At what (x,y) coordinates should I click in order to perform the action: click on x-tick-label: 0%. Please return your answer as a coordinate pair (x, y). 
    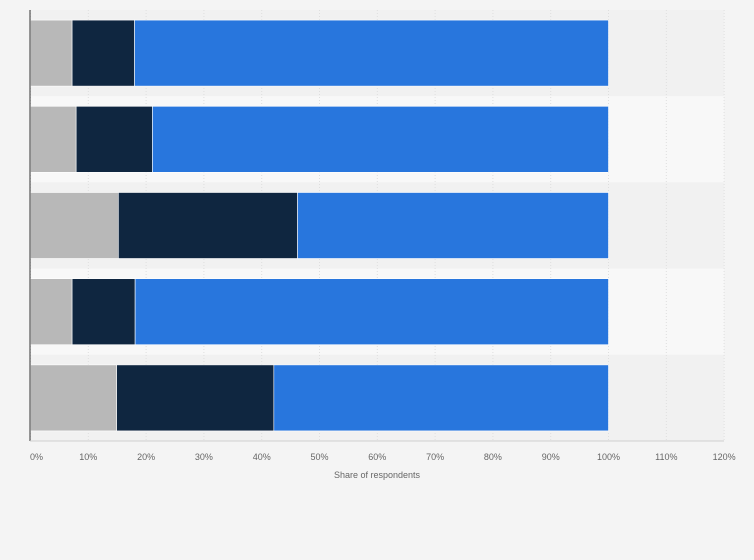
    Looking at the image, I should click on (36, 457).